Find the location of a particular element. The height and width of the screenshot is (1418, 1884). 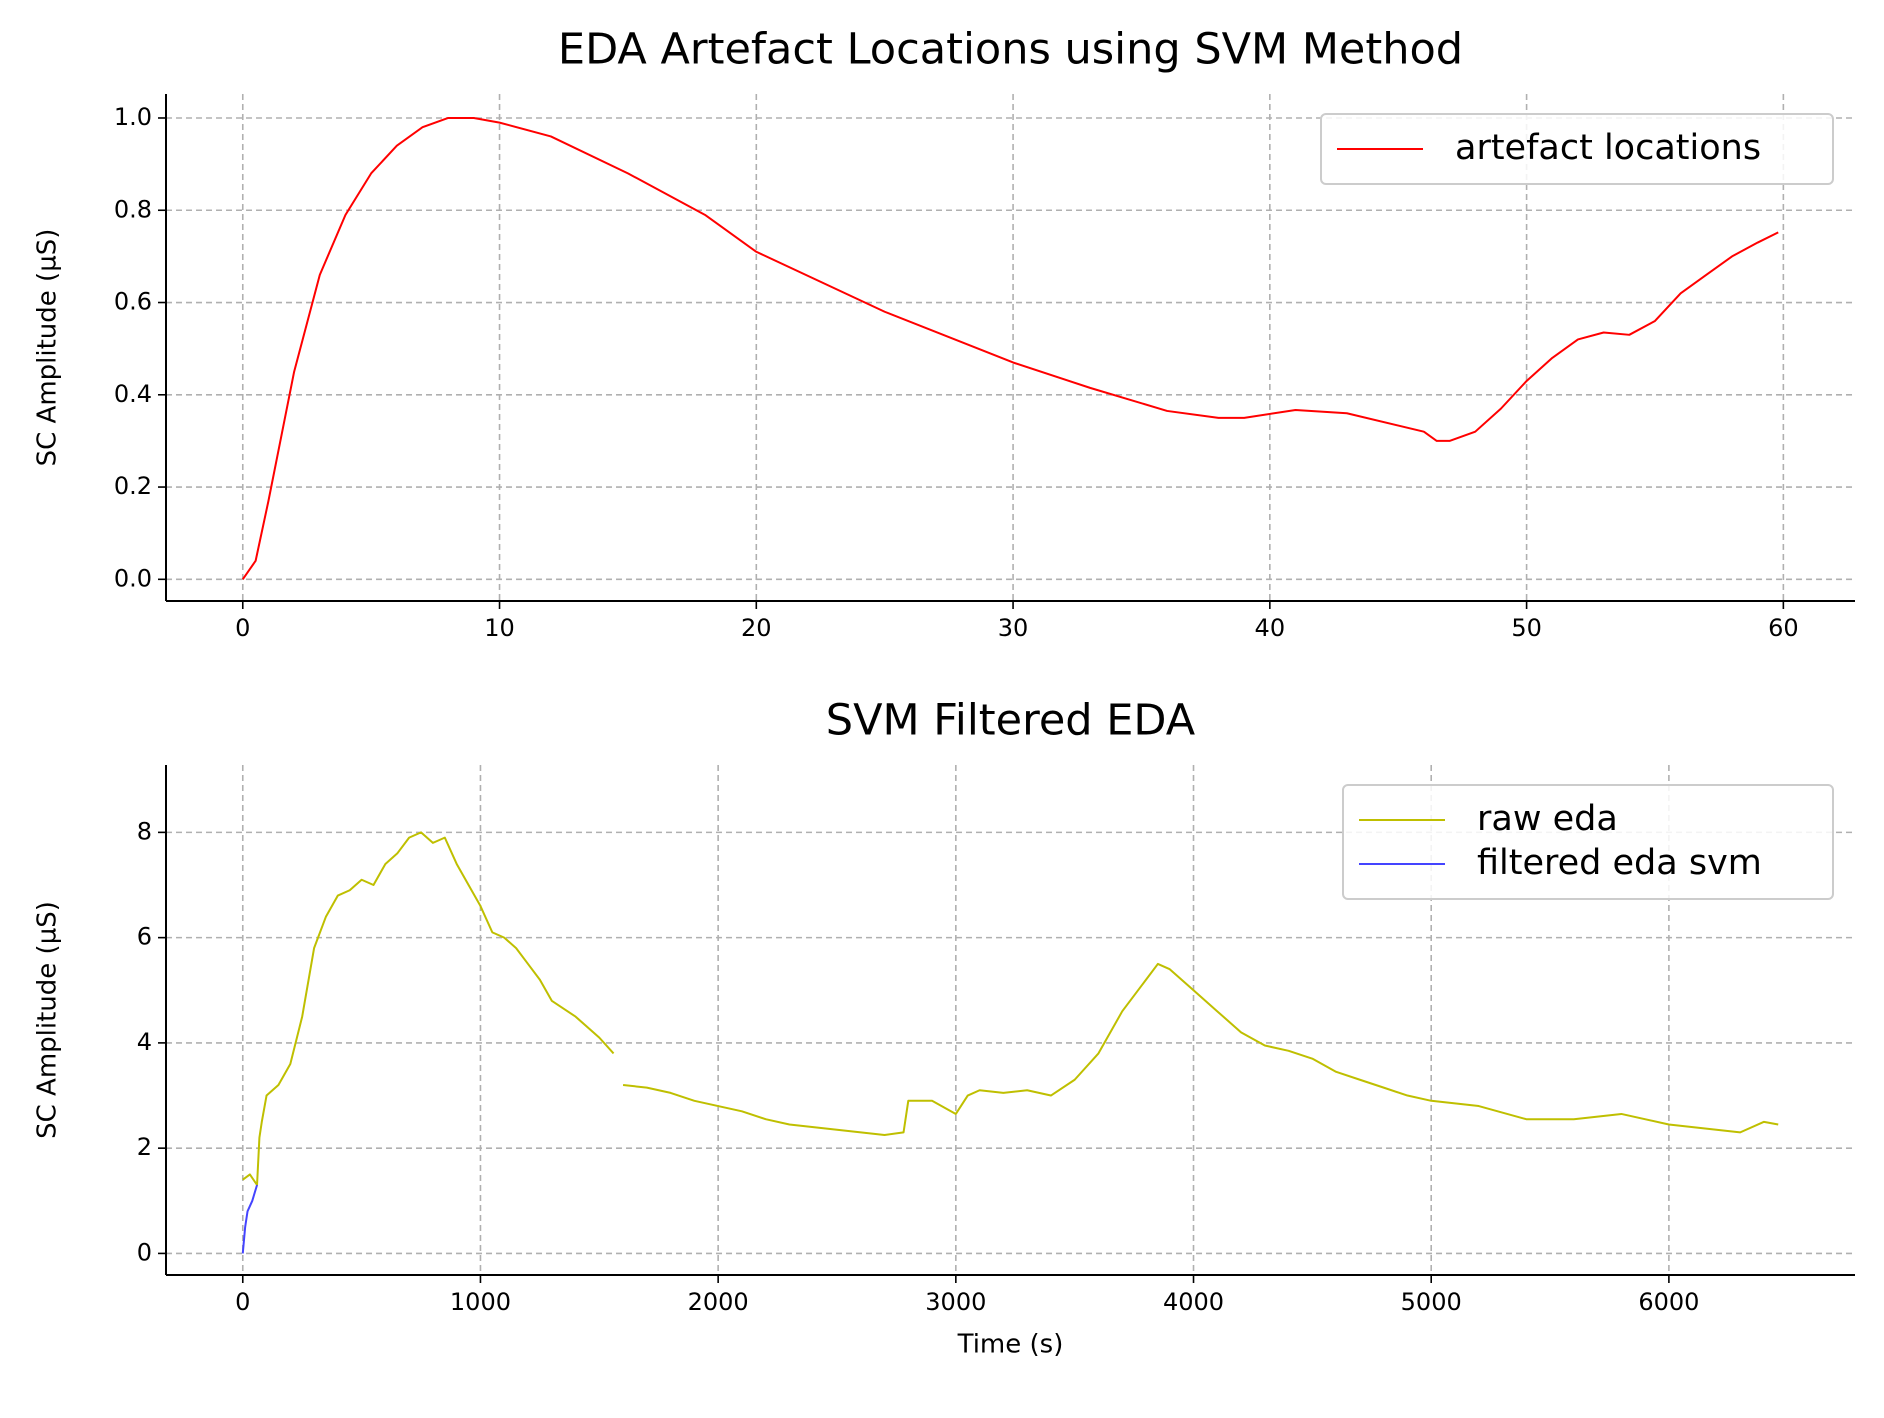

legend-label: raw eda is located at coordinates (1547, 819).